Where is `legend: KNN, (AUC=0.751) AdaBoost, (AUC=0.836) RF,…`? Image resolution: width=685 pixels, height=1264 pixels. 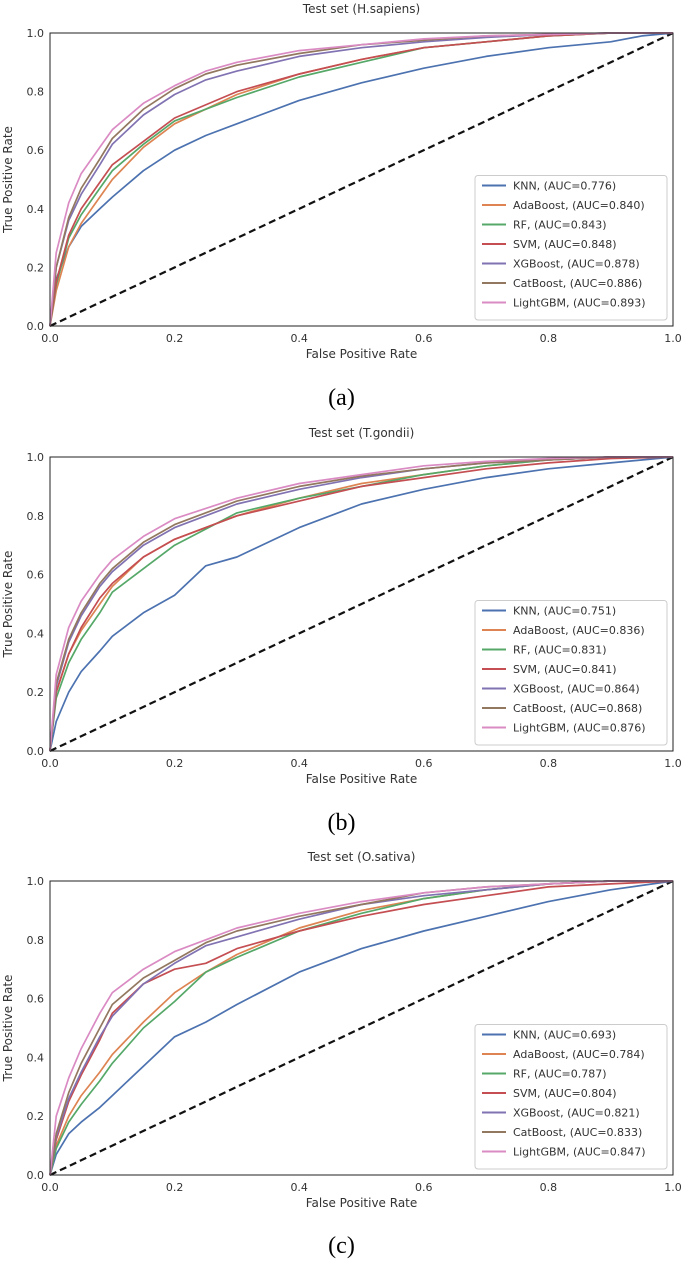
legend: KNN, (AUC=0.751) AdaBoost, (AUC=0.836) RF,… is located at coordinates (571, 673).